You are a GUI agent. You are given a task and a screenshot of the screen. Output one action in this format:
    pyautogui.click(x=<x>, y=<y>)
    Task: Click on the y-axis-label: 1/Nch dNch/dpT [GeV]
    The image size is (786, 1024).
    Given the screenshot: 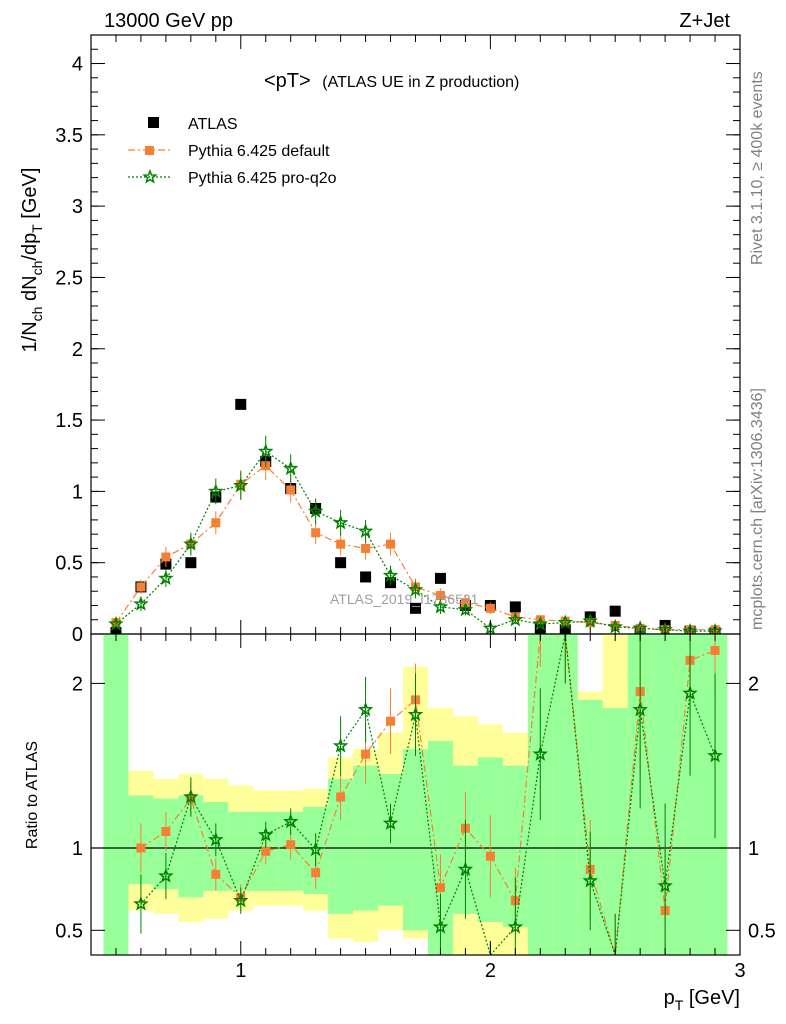 What is the action you would take?
    pyautogui.click(x=32, y=260)
    